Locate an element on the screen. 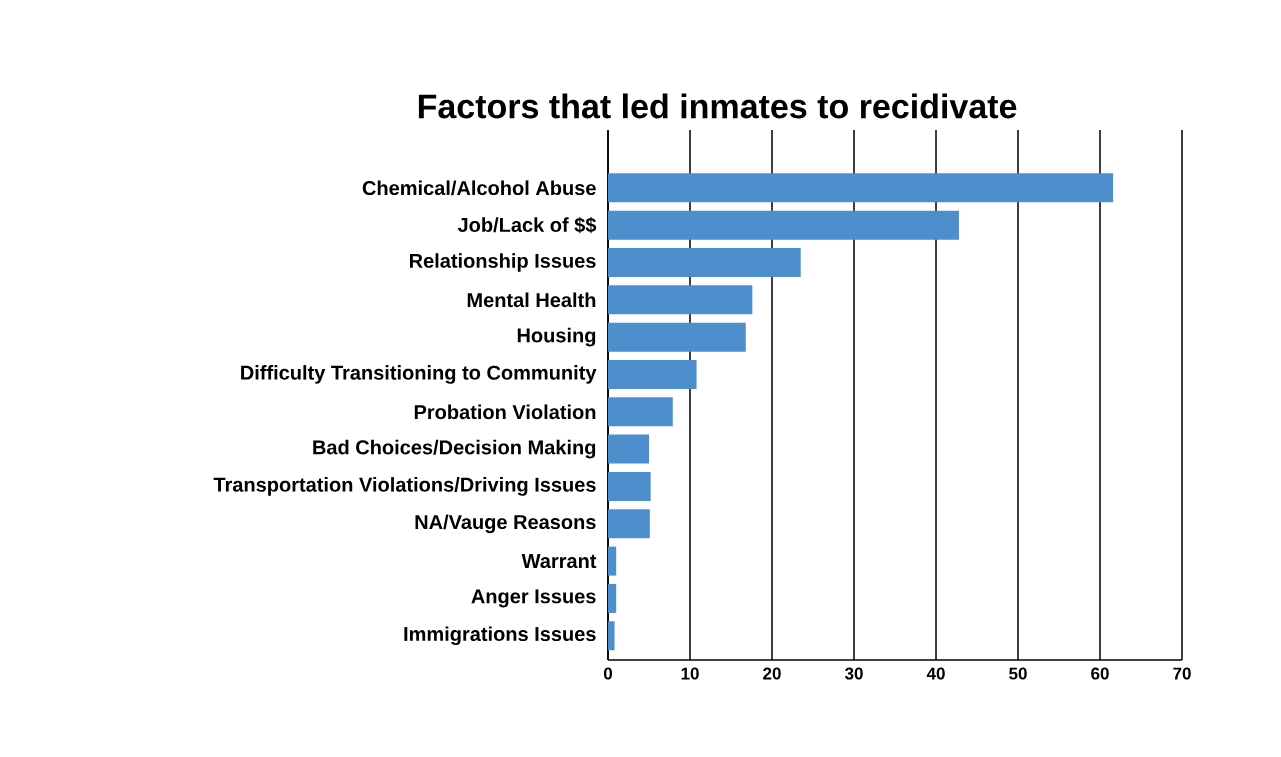  y-tick-label: Housing is located at coordinates (556, 337).